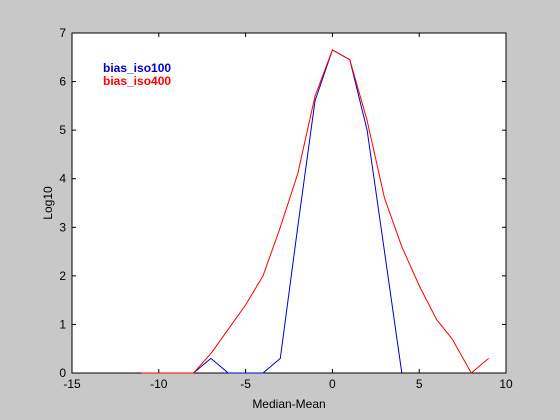  I want to click on legend: bias_iso100 bias_iso400, so click(137, 74).